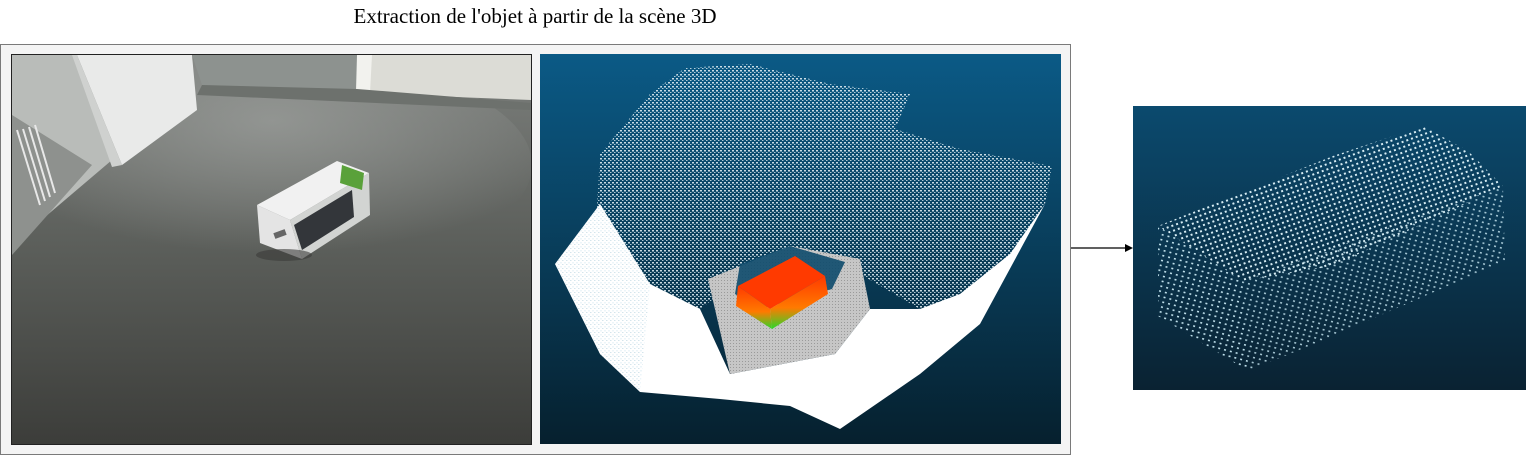 The height and width of the screenshot is (455, 1528). What do you see at coordinates (1102, 248) in the screenshot?
I see `arrow-right-icon` at bounding box center [1102, 248].